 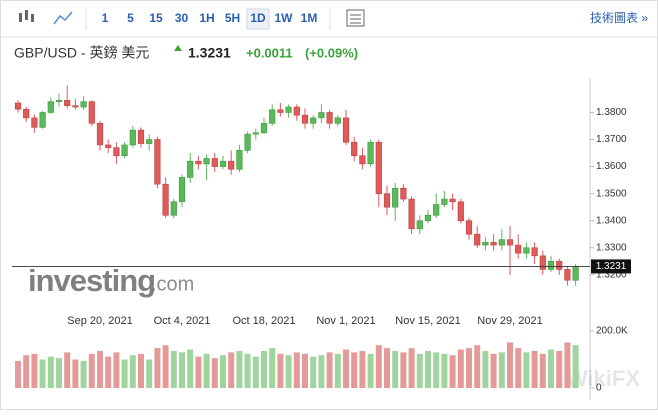 I want to click on interval-button: 5, so click(x=130, y=18).